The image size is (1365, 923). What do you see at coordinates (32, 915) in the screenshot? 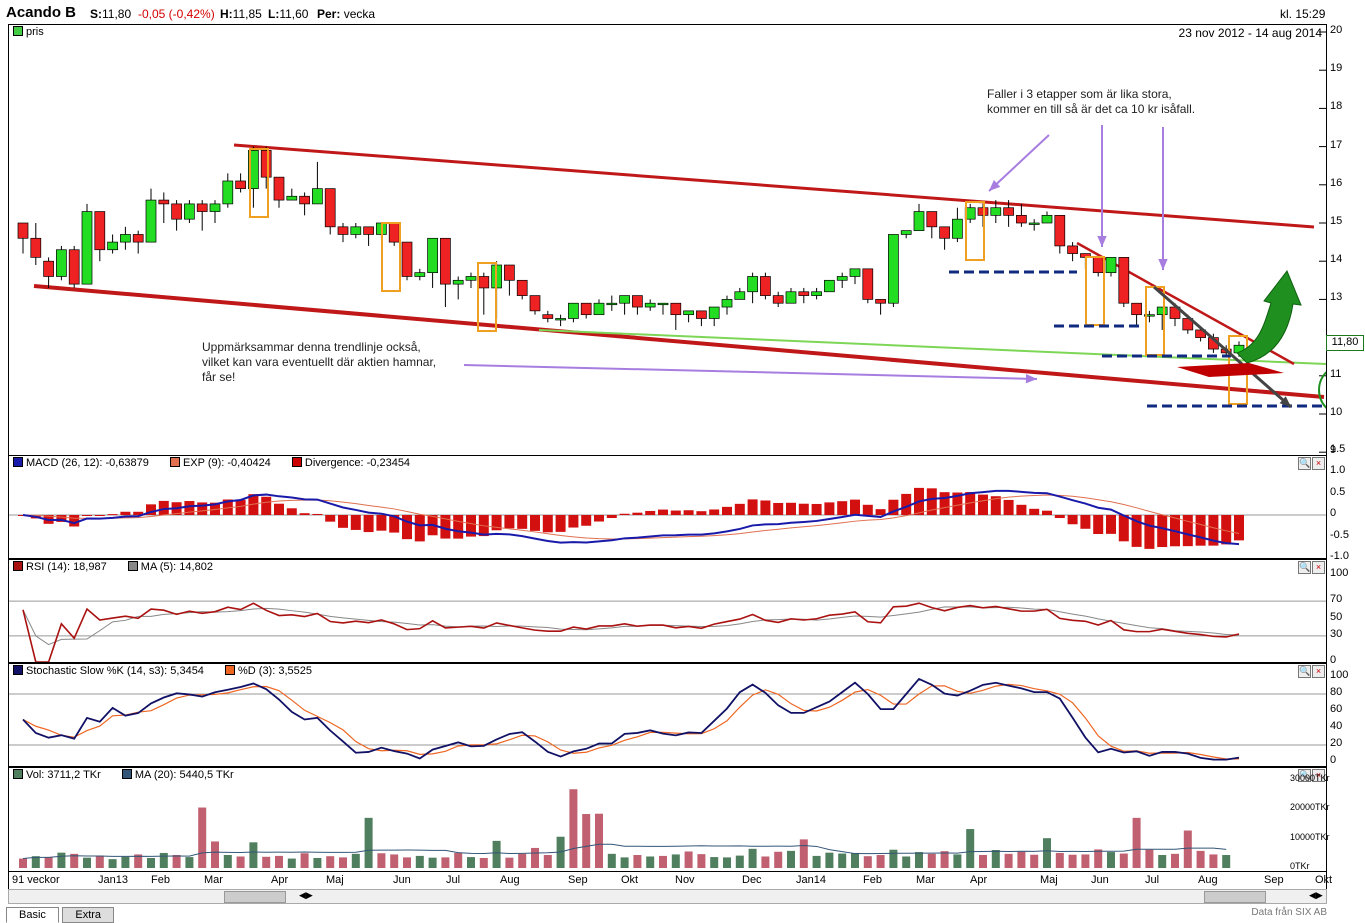
I see `tab-basic: Basic` at bounding box center [32, 915].